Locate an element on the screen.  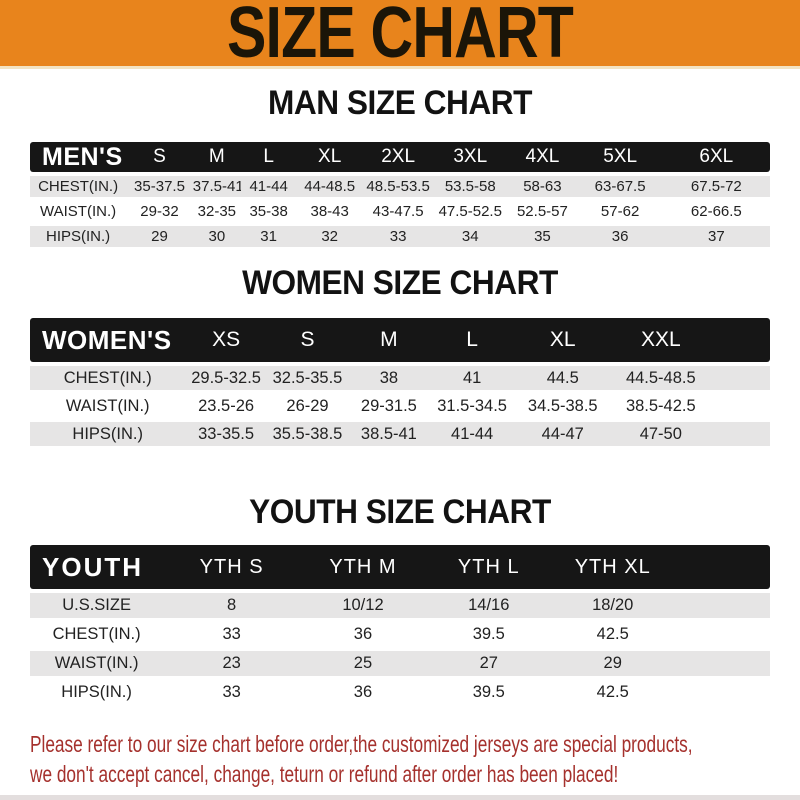
table-head: YOUTH YTH S YTH M YTH L YTH XL is located at coordinates (400, 567).